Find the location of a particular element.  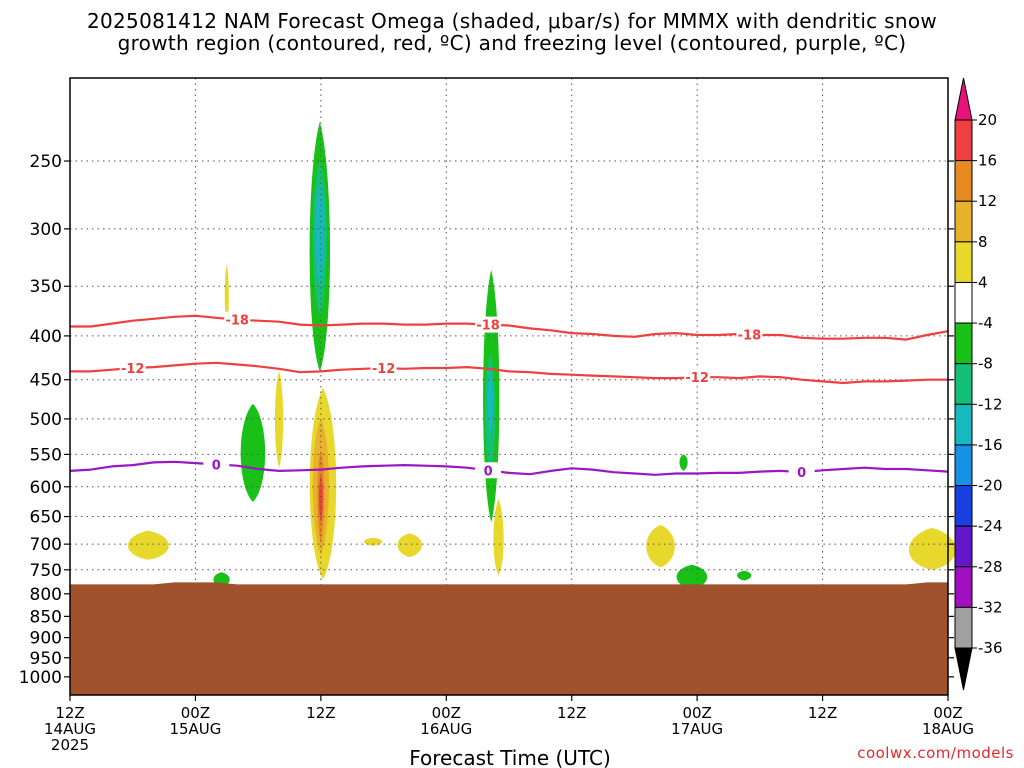

y-tick-label-500: 500 is located at coordinates (46, 420).